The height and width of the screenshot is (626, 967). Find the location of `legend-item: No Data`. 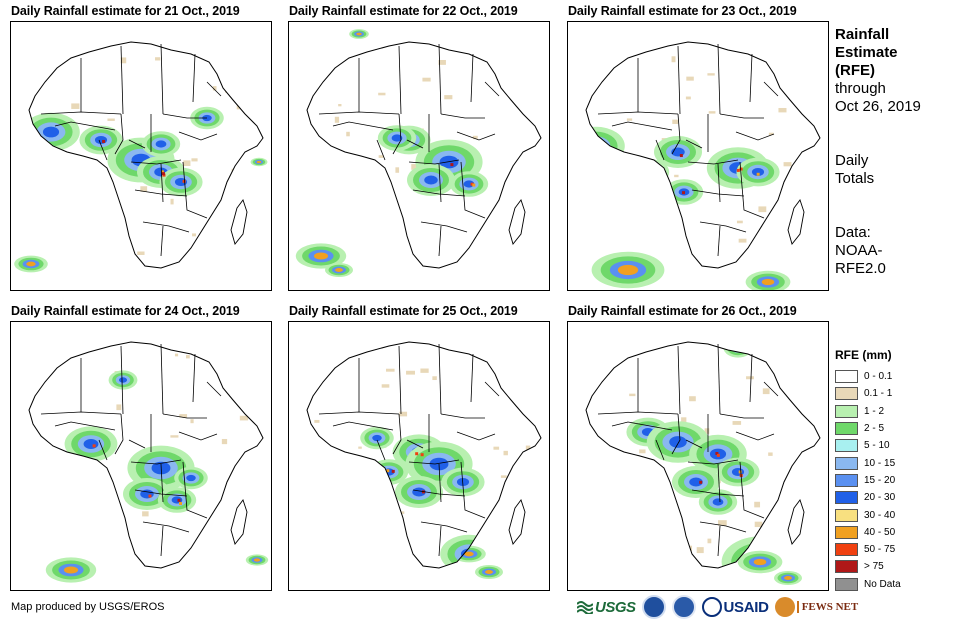

legend-item: No Data is located at coordinates (897, 584).